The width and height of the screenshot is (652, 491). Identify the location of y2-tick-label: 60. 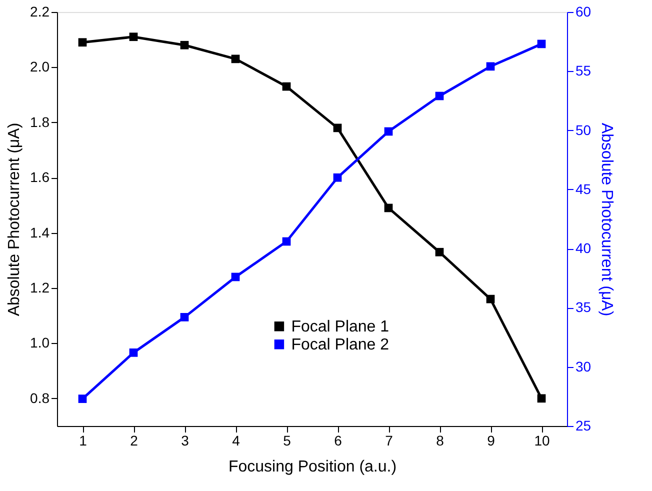
(584, 12).